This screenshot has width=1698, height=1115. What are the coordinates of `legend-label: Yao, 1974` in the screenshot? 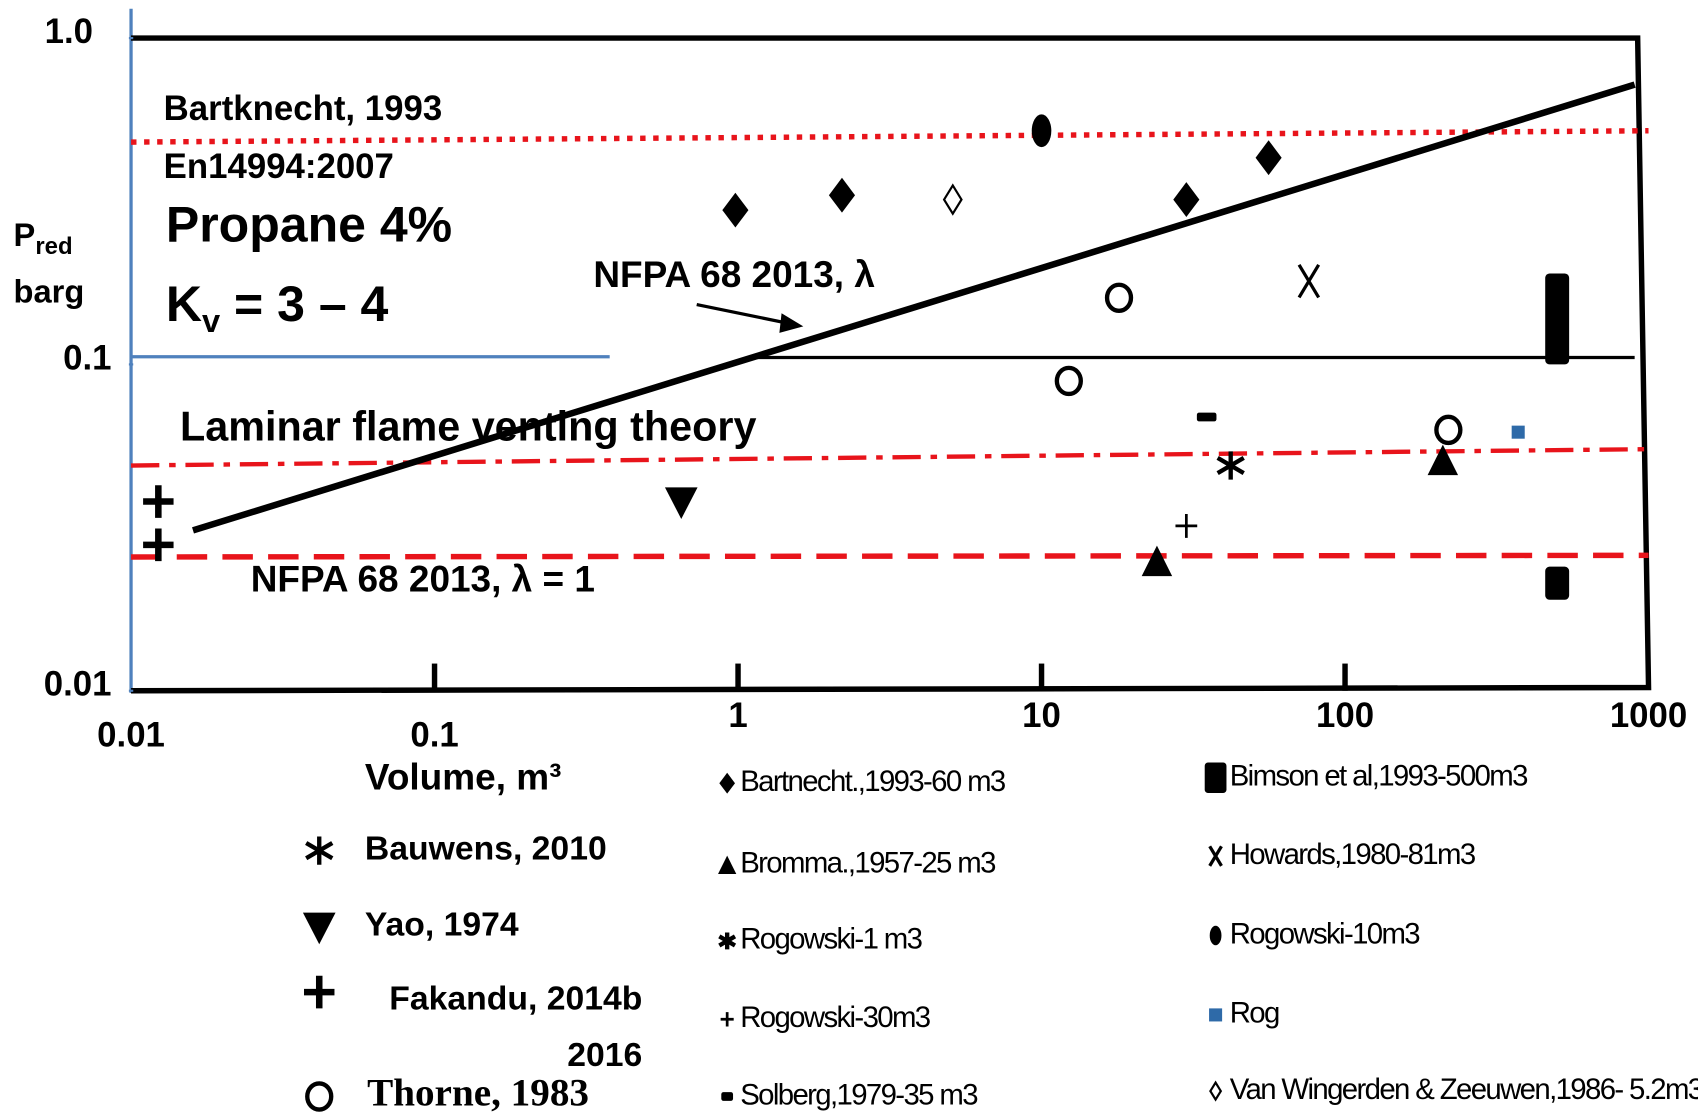 It's located at (442, 925).